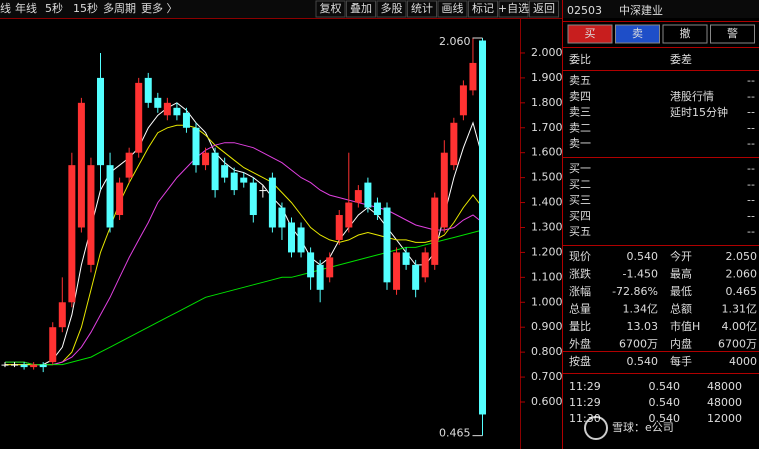 This screenshot has width=759, height=449. I want to click on stat-value: 1.31亿, so click(740, 309).